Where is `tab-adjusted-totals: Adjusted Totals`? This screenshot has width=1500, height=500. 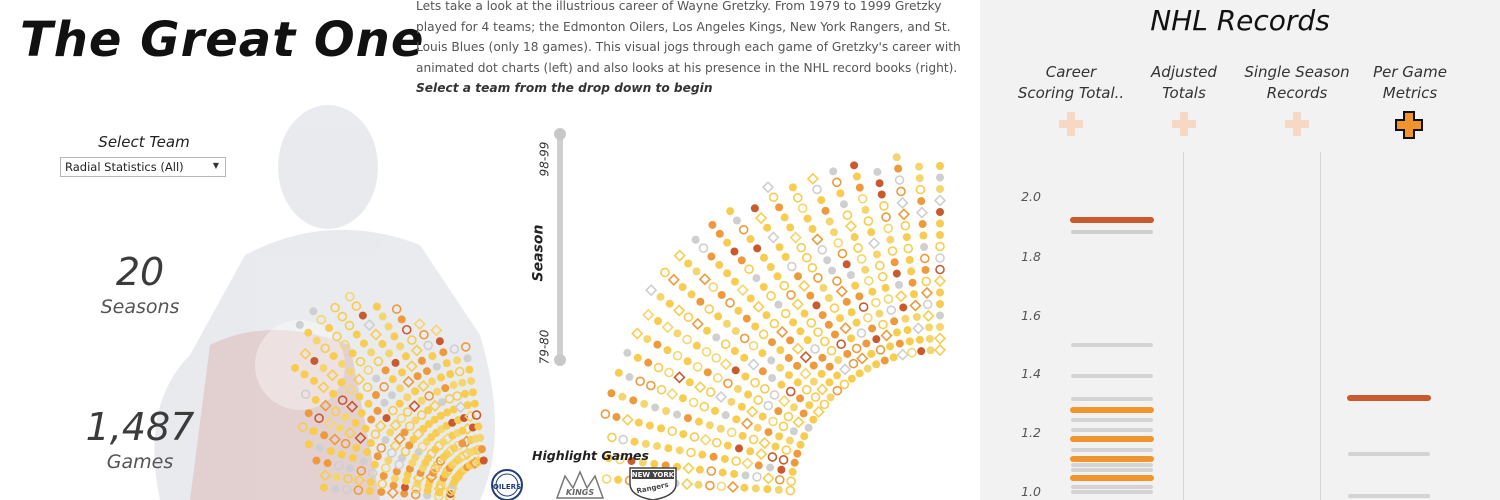
tab-adjusted-totals: Adjusted Totals is located at coordinates (1184, 83).